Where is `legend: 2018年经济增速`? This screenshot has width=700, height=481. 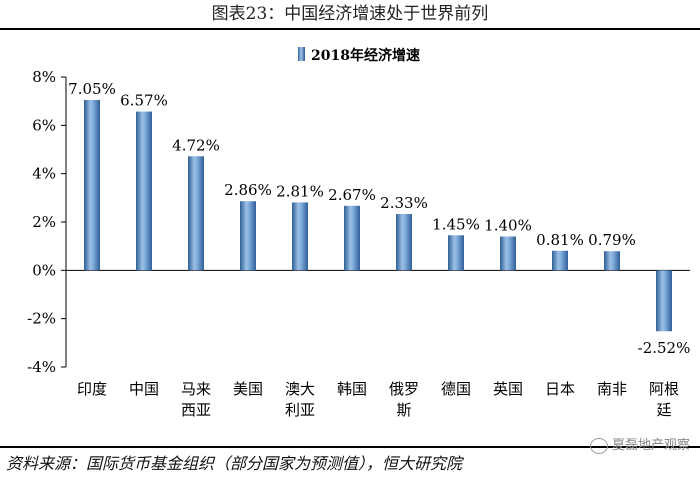
legend: 2018年经济增速 is located at coordinates (359, 55).